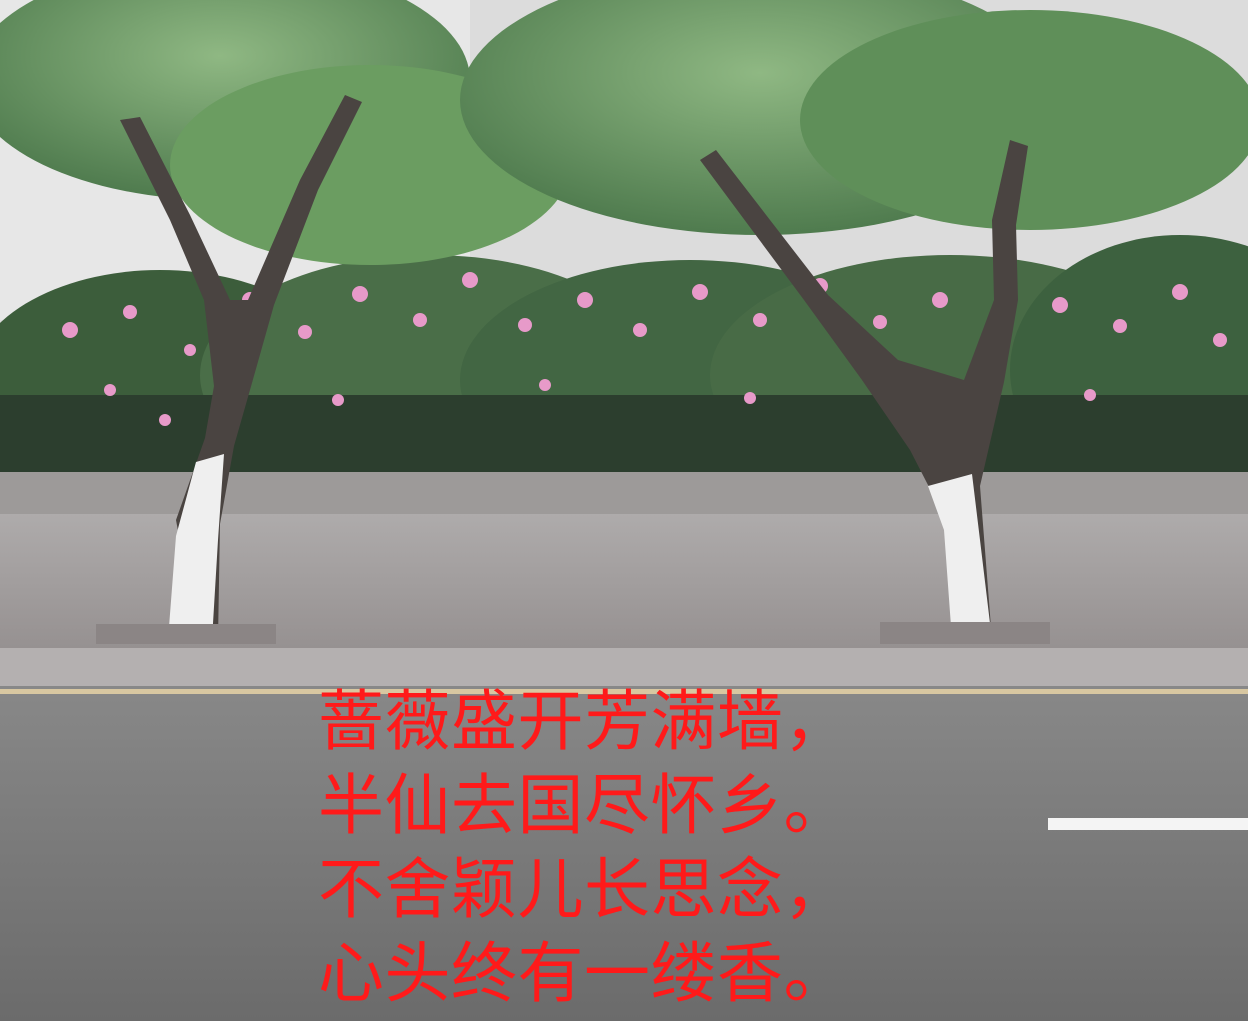 The image size is (1248, 1021). What do you see at coordinates (584, 973) in the screenshot?
I see `poem-line-4: 心头终有一缕香。` at bounding box center [584, 973].